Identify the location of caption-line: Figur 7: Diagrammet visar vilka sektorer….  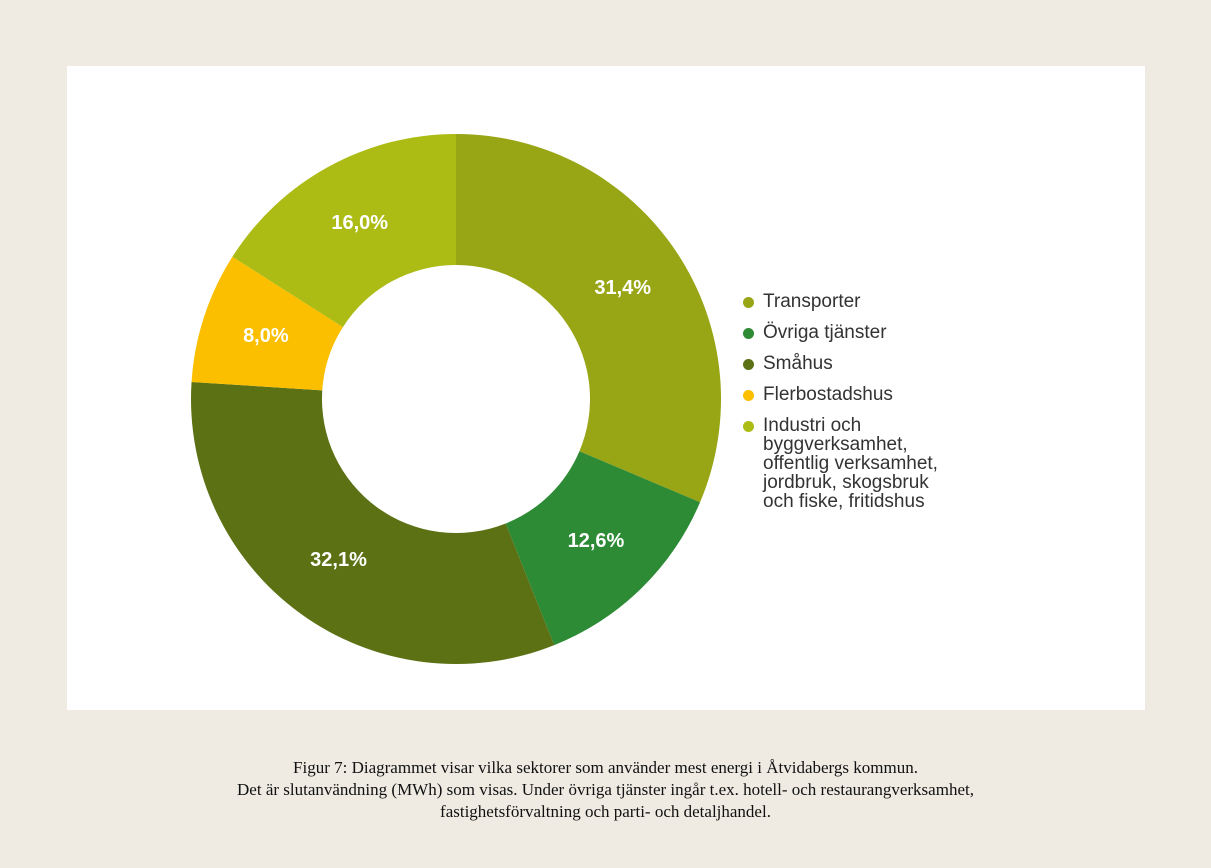
(605, 767).